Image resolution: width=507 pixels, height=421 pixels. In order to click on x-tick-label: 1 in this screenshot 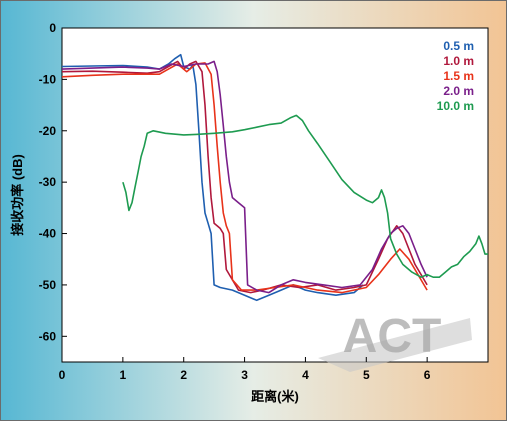, I will do `click(123, 375)`.